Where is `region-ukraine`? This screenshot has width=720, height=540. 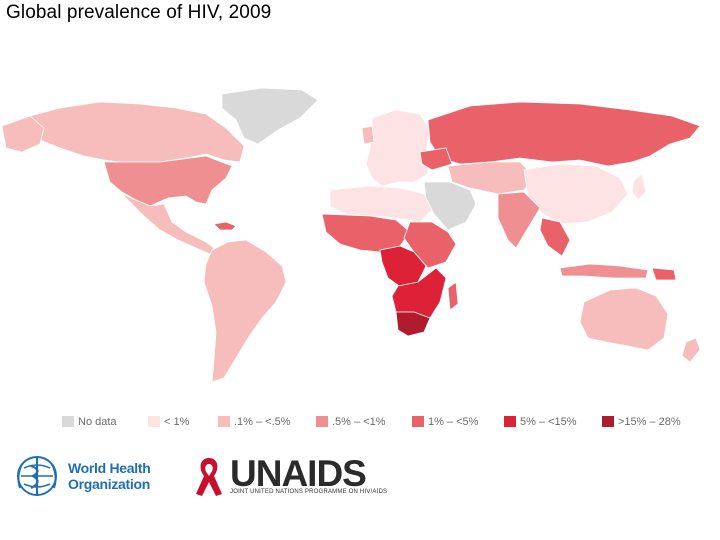
region-ukraine is located at coordinates (436, 159).